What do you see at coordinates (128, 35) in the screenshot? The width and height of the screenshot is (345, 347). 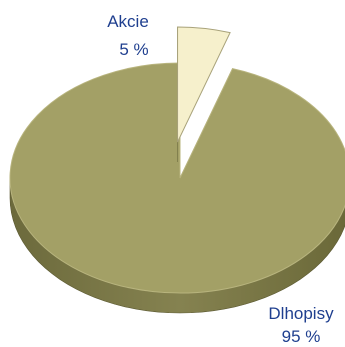 I see `label-akcie: Akcie 5 %` at bounding box center [128, 35].